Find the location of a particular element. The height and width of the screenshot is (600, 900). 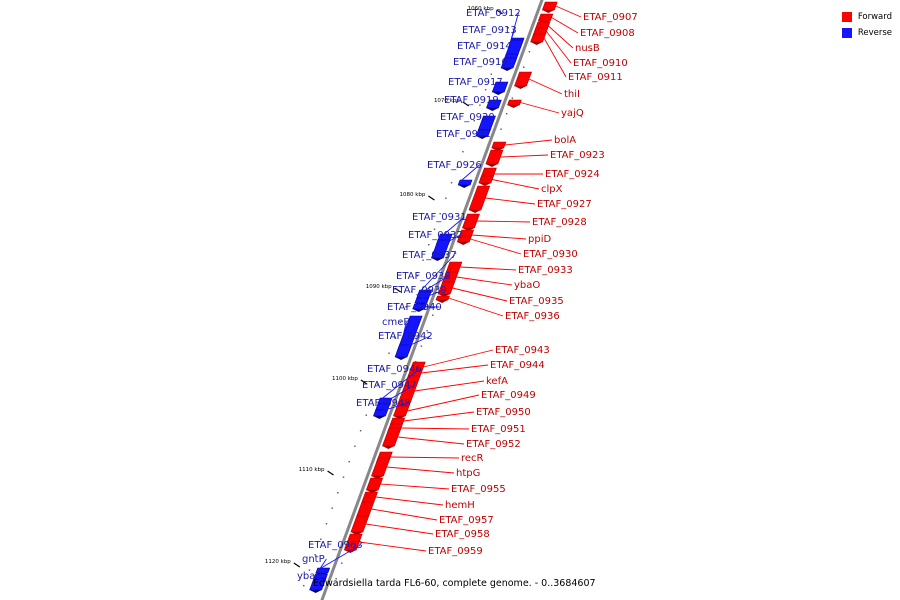

gene-label-ETAF_0916: ETAF_0916 is located at coordinates (480, 62).